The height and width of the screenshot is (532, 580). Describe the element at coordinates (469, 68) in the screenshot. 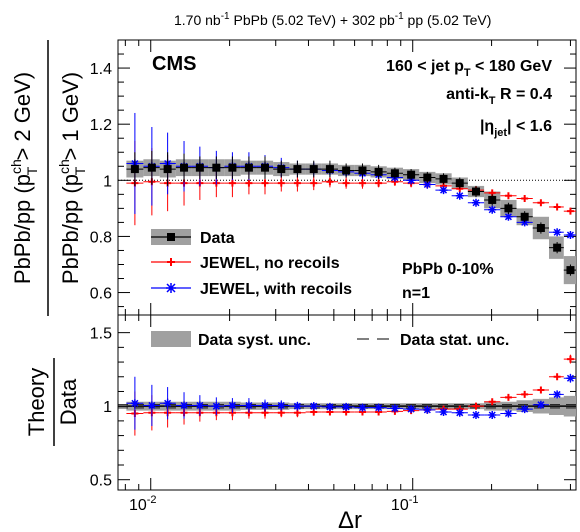

I see `jet-pt-cut-label: 160 < jet pT < 180 GeV` at that location.